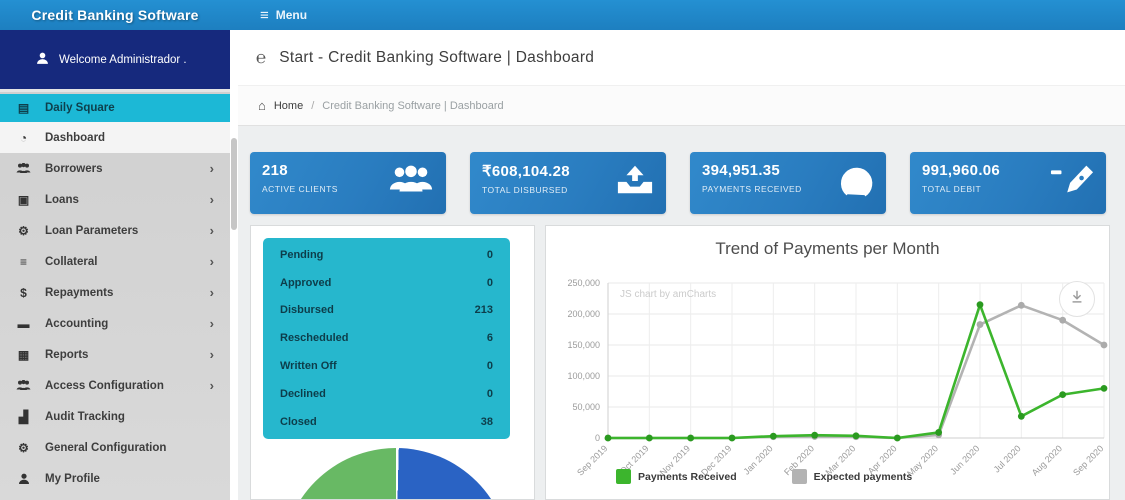 The image size is (1125, 500). I want to click on breadcrumb-current: Credit Banking Software | Dashboard, so click(413, 105).